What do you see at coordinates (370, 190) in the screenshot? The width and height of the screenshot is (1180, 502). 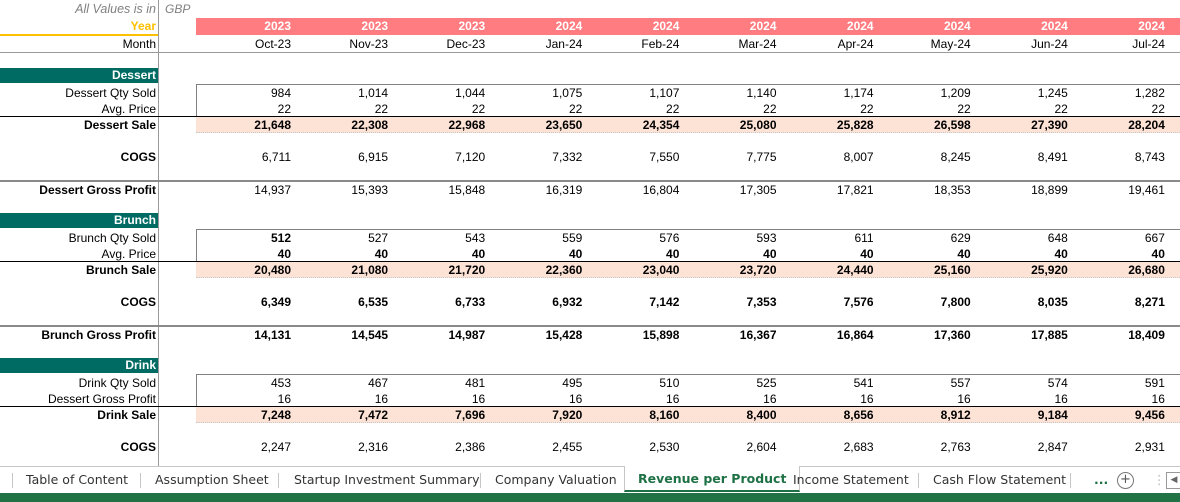 I see `dessert-gross-profit-cell: 15,393` at bounding box center [370, 190].